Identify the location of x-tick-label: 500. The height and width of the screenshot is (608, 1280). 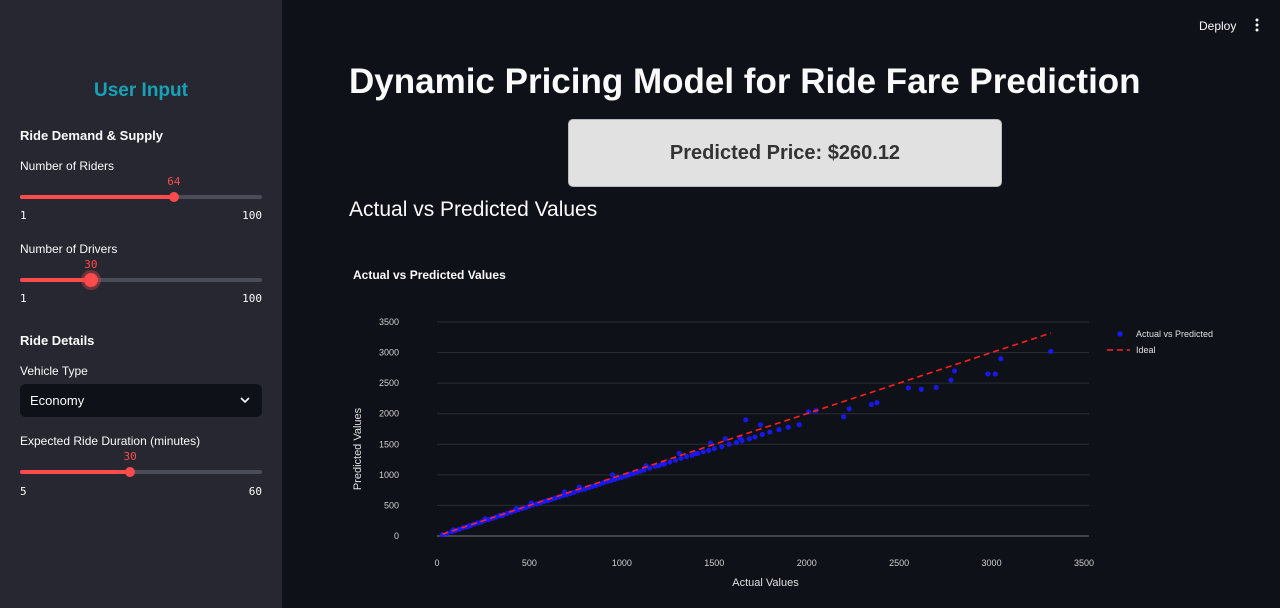
(529, 563).